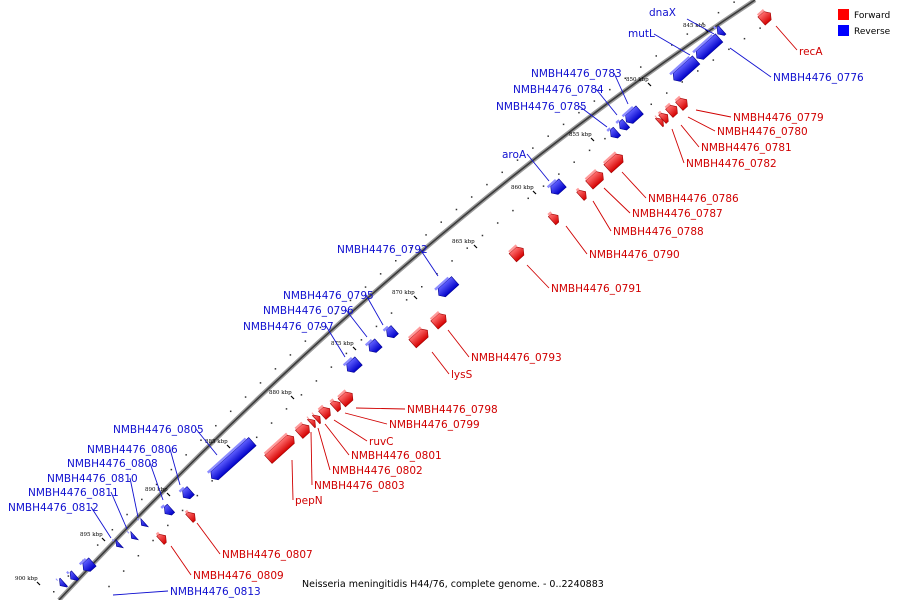  I want to click on reverse-gene-label-nmbh4476-0795: NMBH4476_0795, so click(328, 296).